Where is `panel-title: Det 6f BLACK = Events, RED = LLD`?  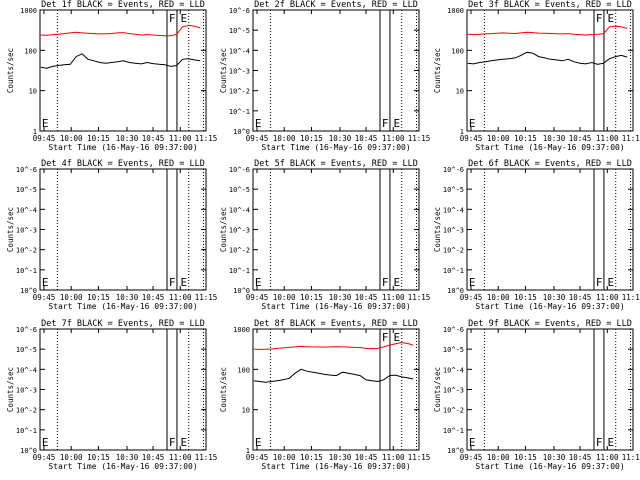 panel-title: Det 6f BLACK = Events, RED = LLD is located at coordinates (550, 164).